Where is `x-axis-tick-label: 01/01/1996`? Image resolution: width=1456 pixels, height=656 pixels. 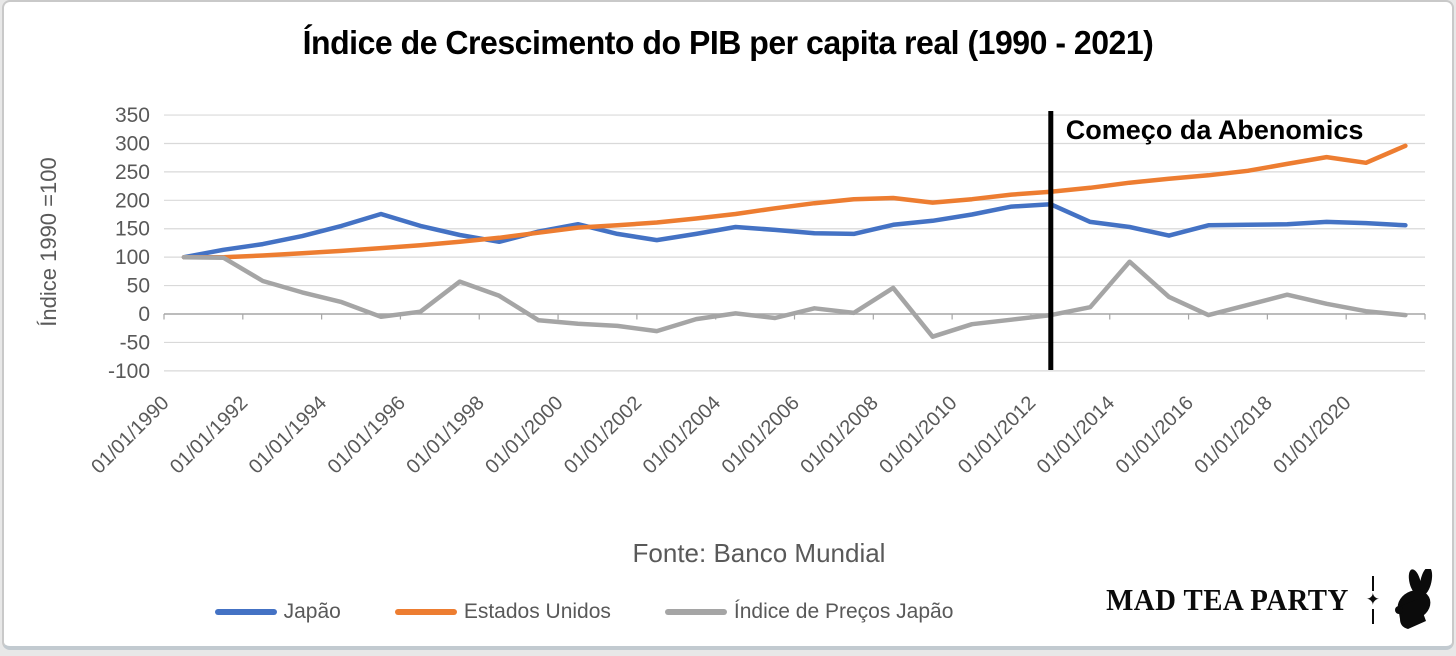
x-axis-tick-label: 01/01/1996 is located at coordinates (367, 435).